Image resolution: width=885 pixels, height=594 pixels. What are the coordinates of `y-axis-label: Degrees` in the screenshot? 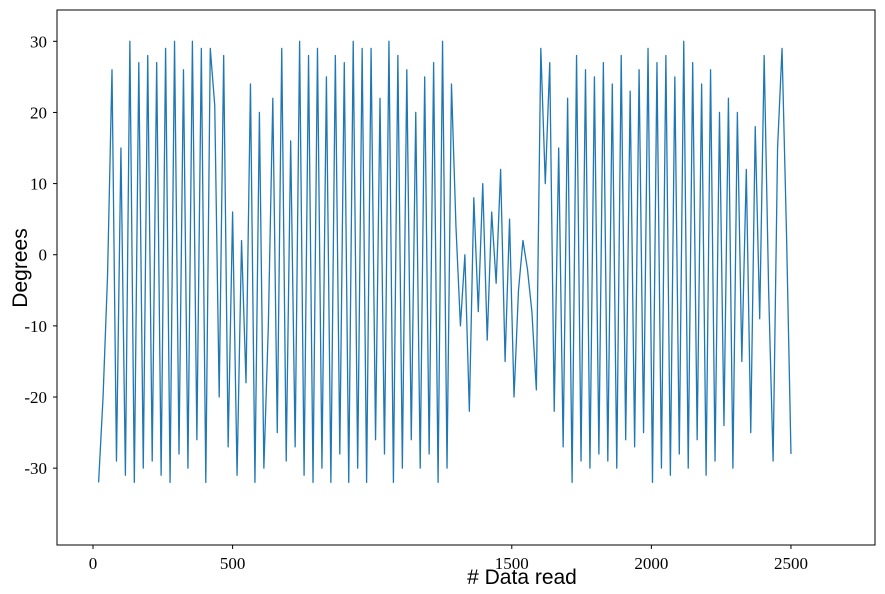 It's located at (20, 267).